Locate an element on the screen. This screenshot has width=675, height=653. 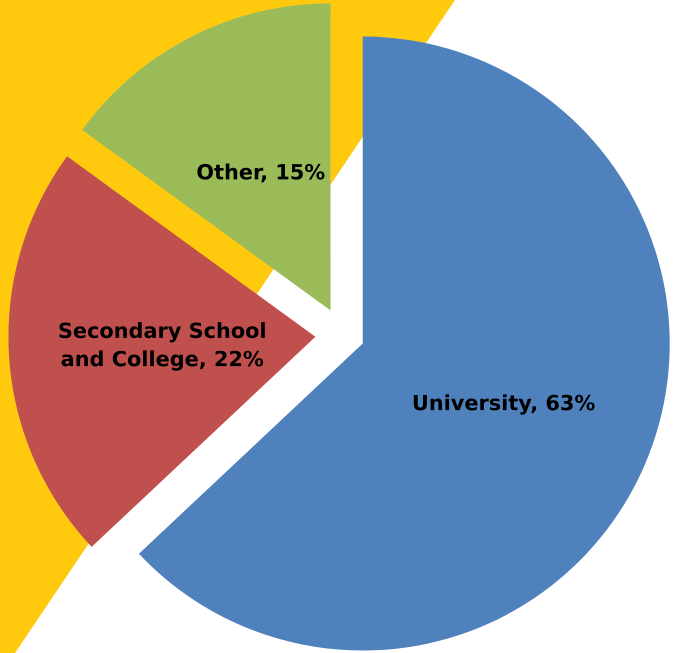
slice-label: Other, 15% is located at coordinates (261, 173).